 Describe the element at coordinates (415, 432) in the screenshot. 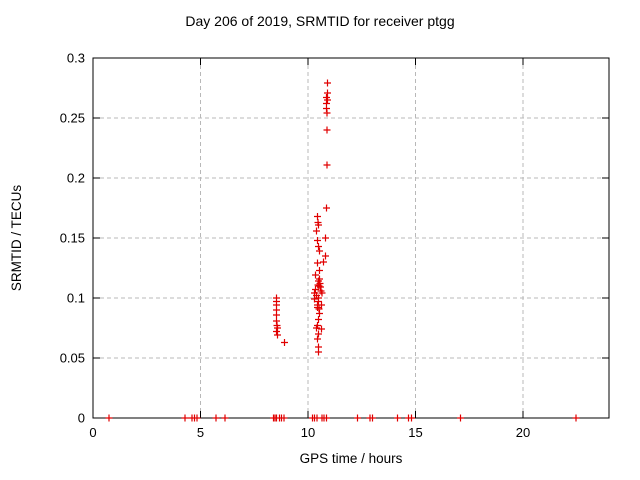

I see `x-tick-label: 15` at that location.